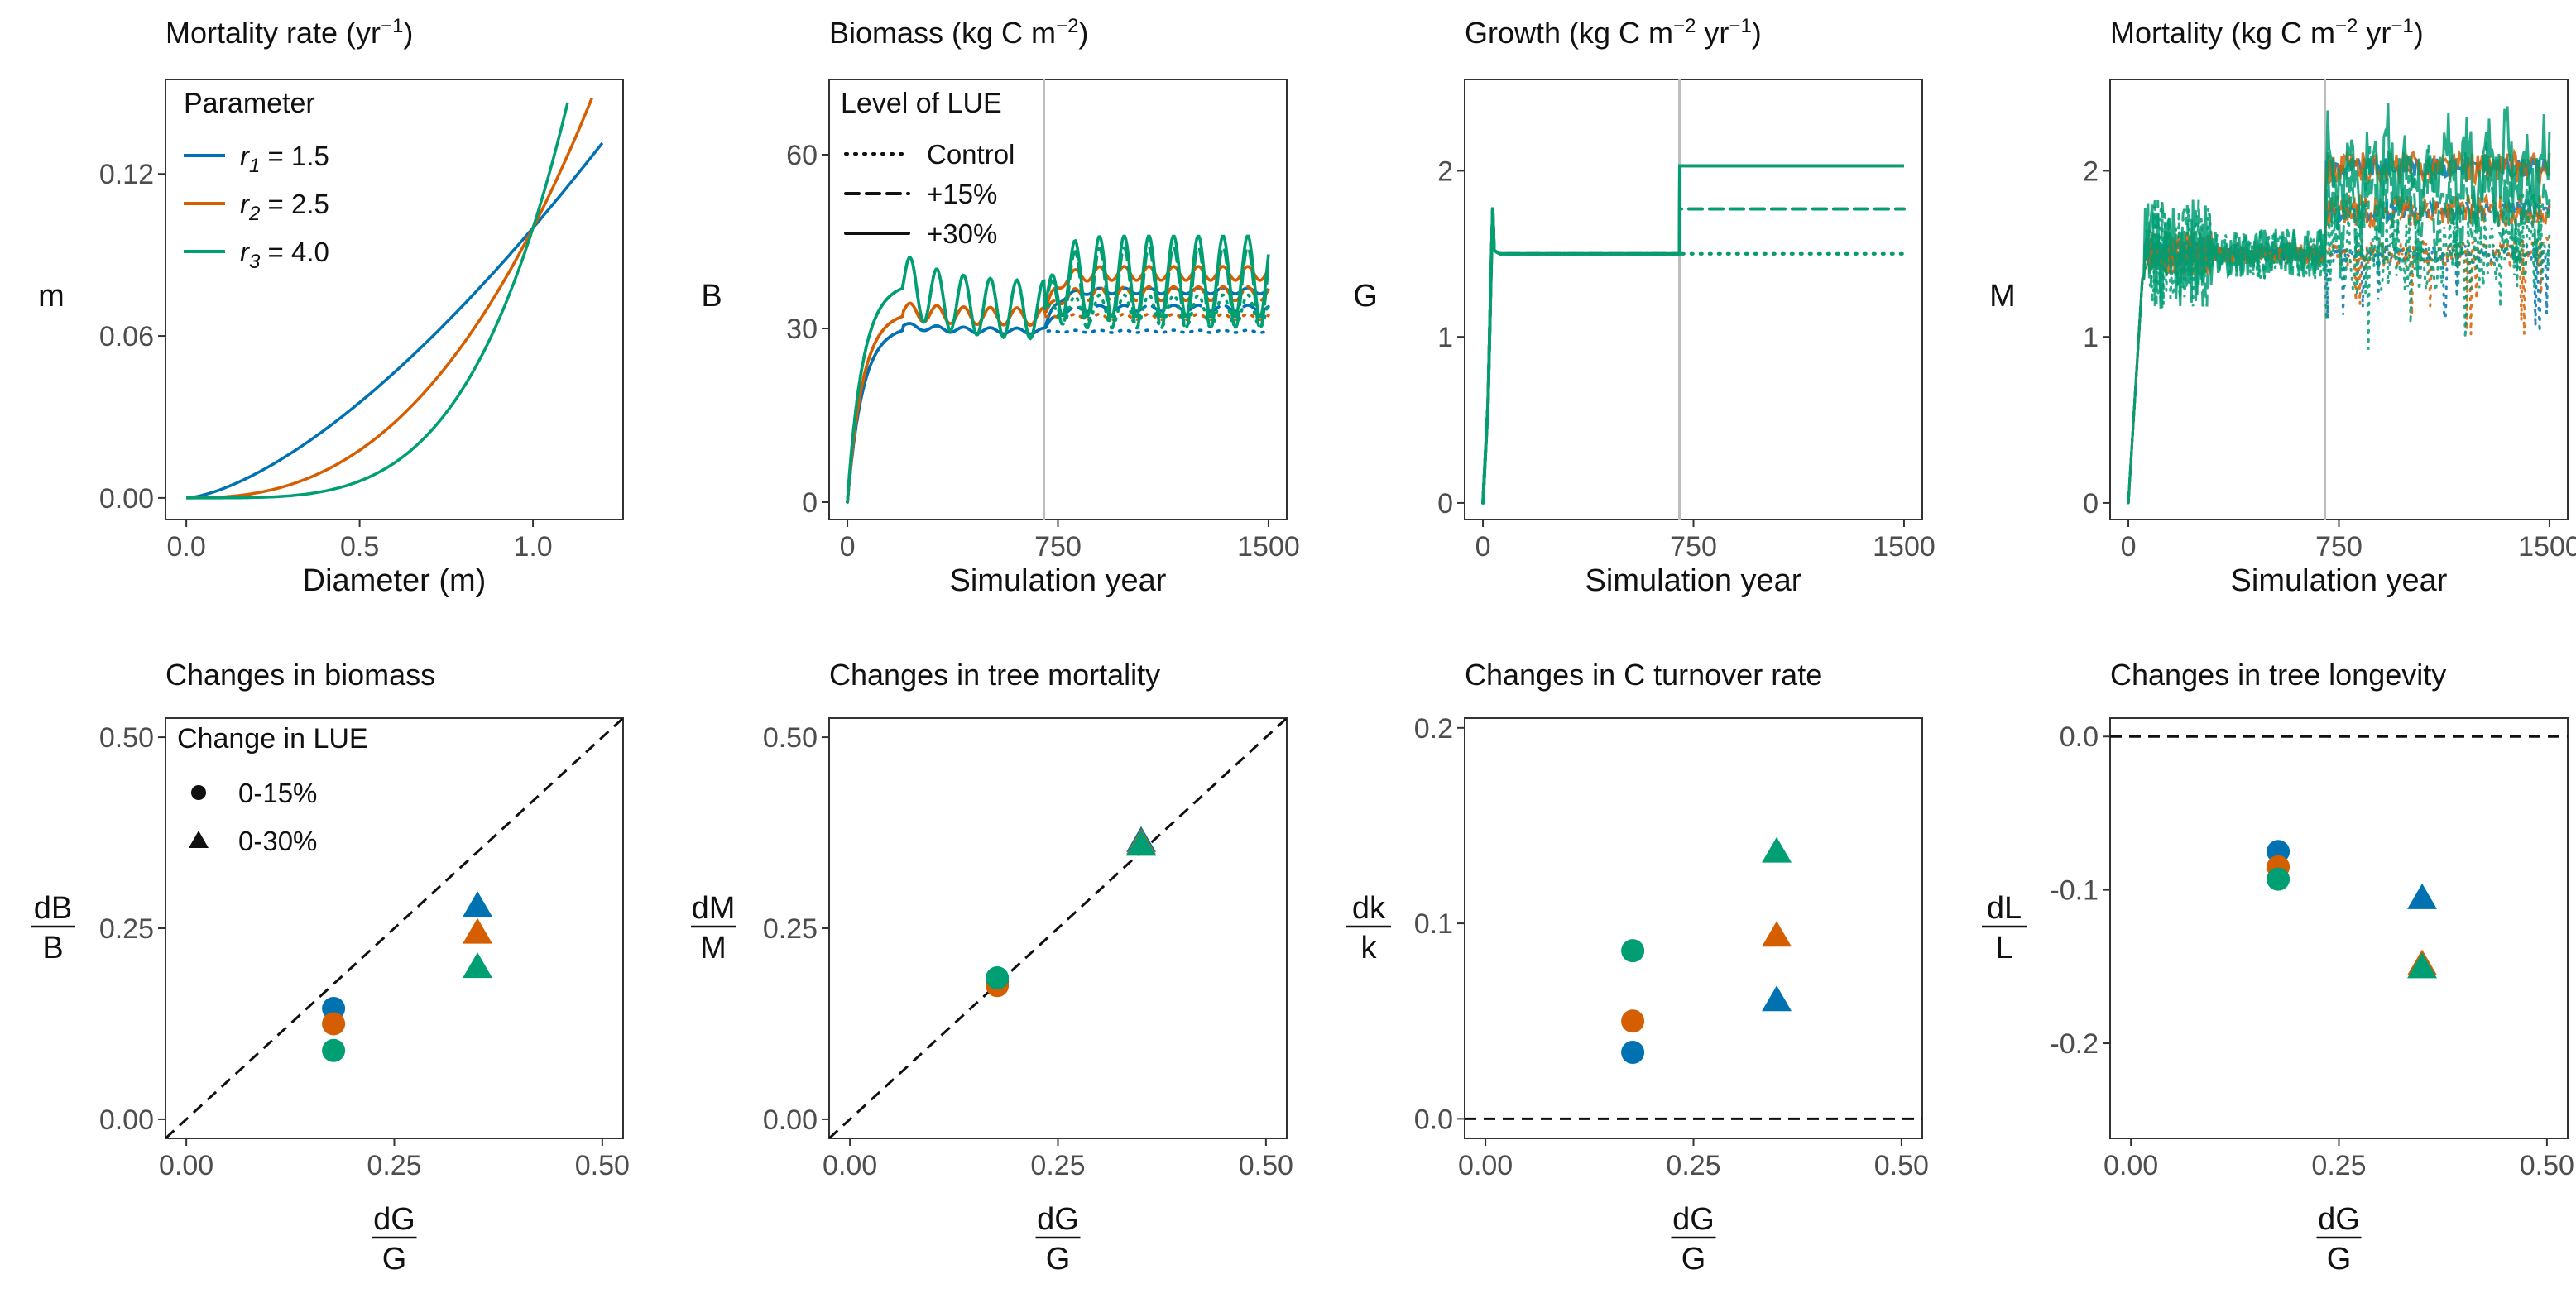 This screenshot has height=1303, width=2576. Describe the element at coordinates (254, 214) in the screenshot. I see `legend-subscript: 2` at that location.